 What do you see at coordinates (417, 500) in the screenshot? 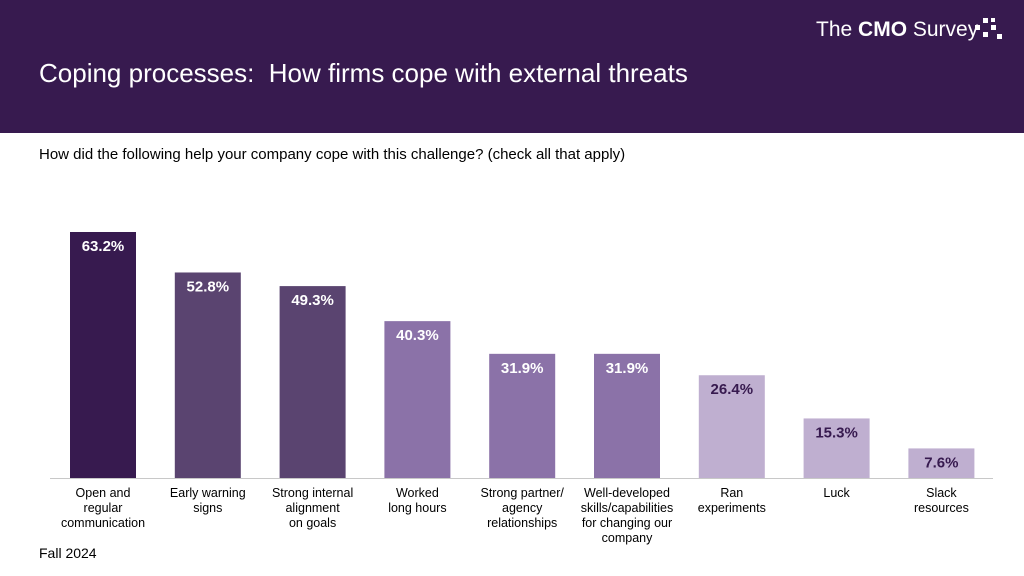
I see `category-label: Worked long hours` at bounding box center [417, 500].